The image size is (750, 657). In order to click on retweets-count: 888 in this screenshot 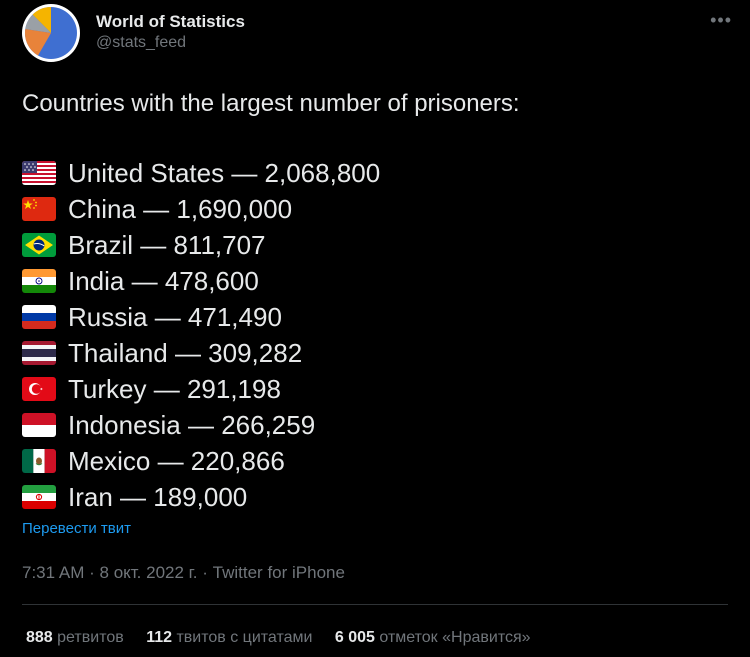, I will do `click(39, 637)`.